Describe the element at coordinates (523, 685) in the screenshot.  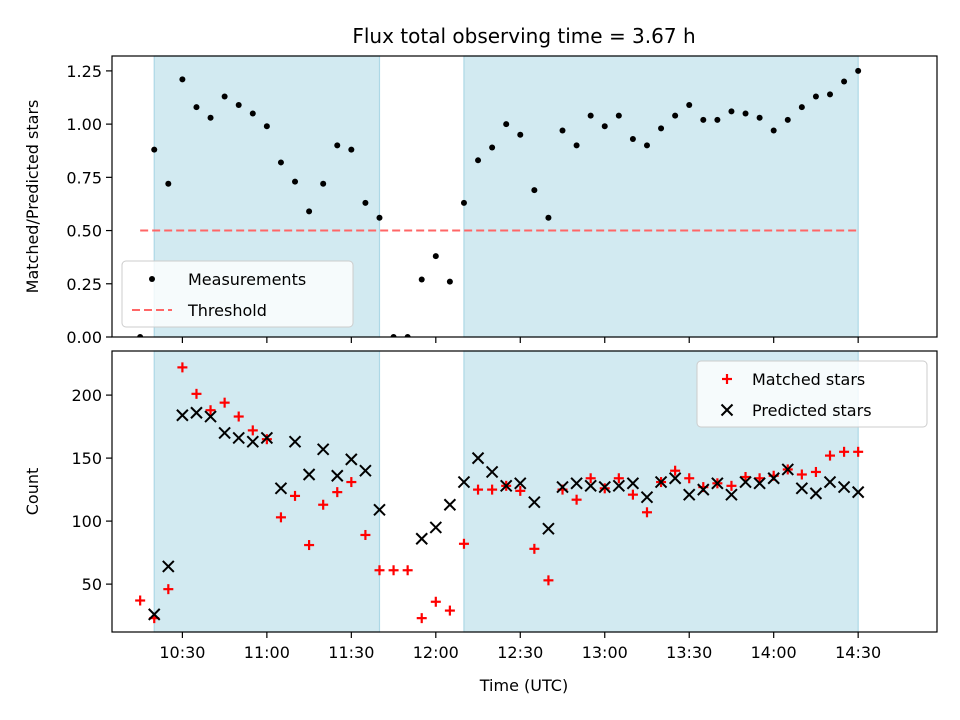
I see `x-axis-label: Time (UTC)` at that location.